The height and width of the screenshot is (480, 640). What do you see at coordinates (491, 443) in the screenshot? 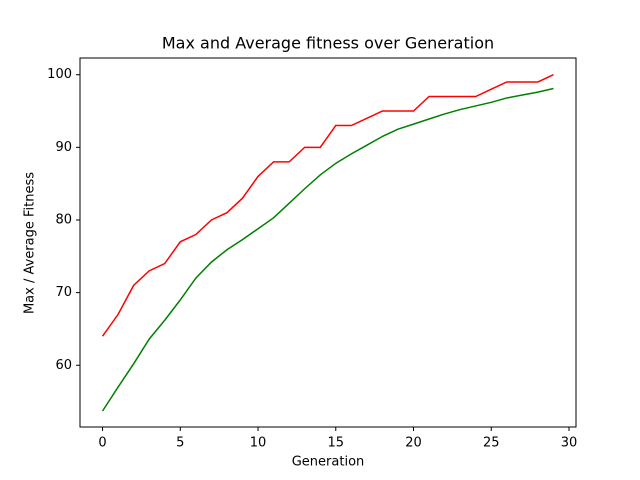
I see `x-tick-label: 25` at bounding box center [491, 443].